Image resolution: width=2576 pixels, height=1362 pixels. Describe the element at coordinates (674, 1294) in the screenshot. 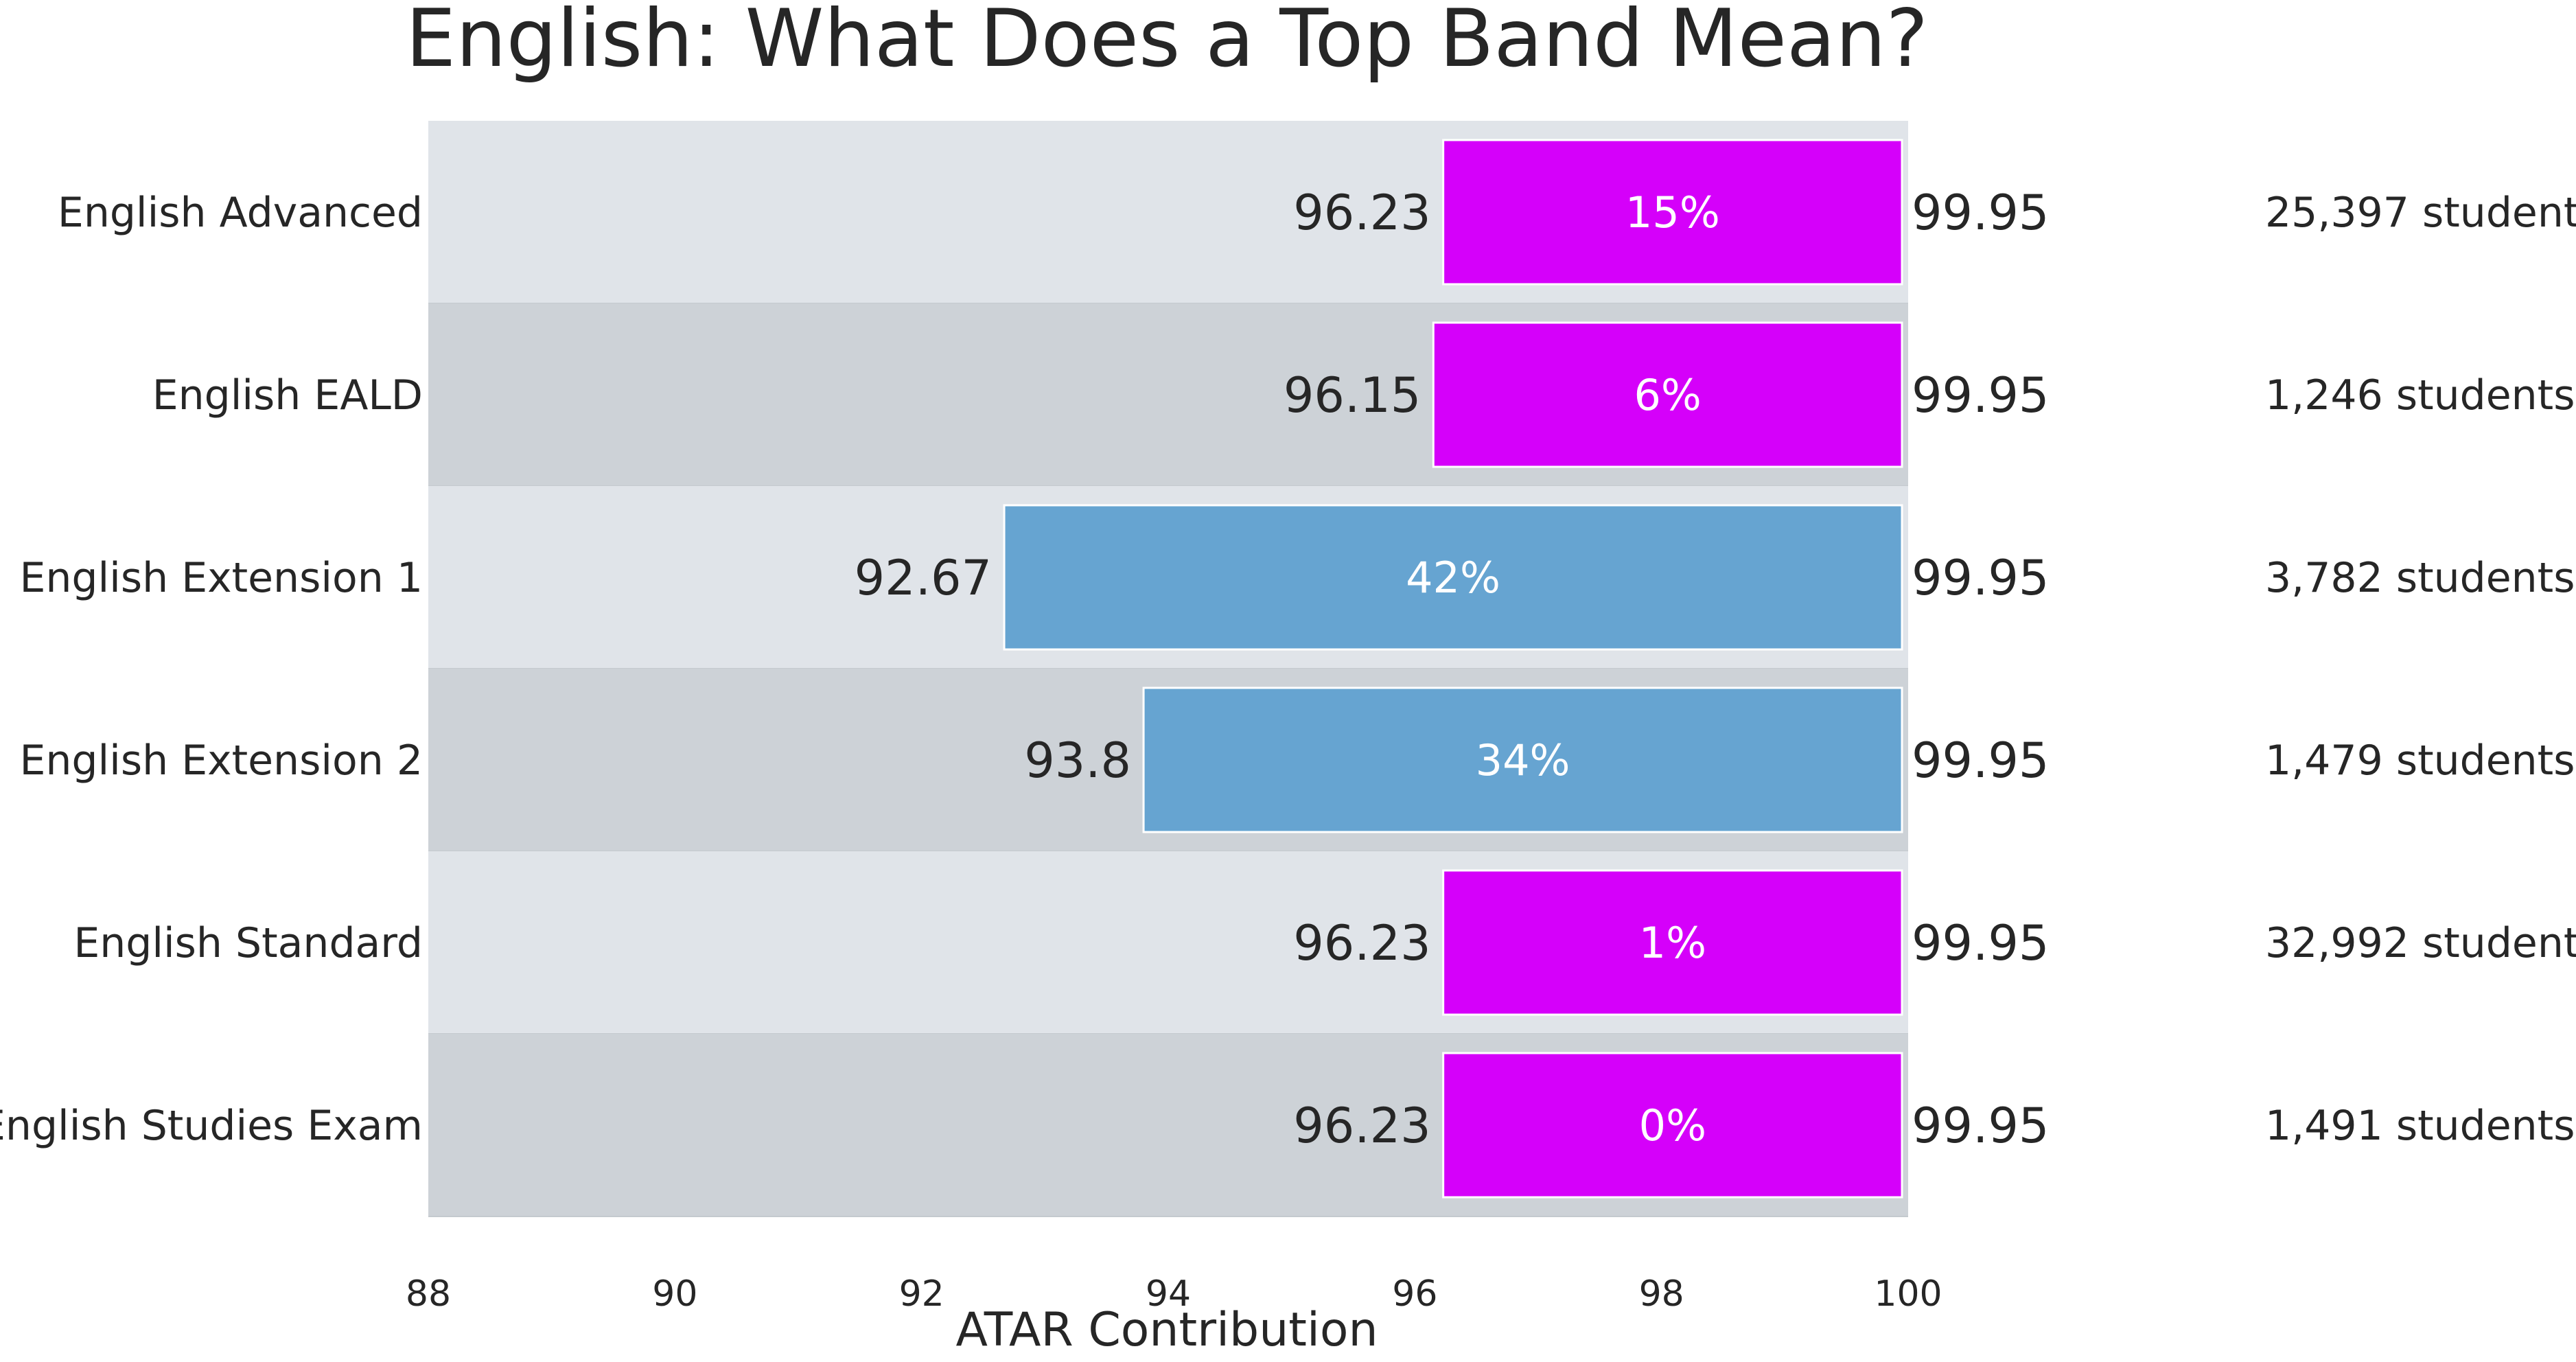

I see `x-tick-label: 90` at that location.